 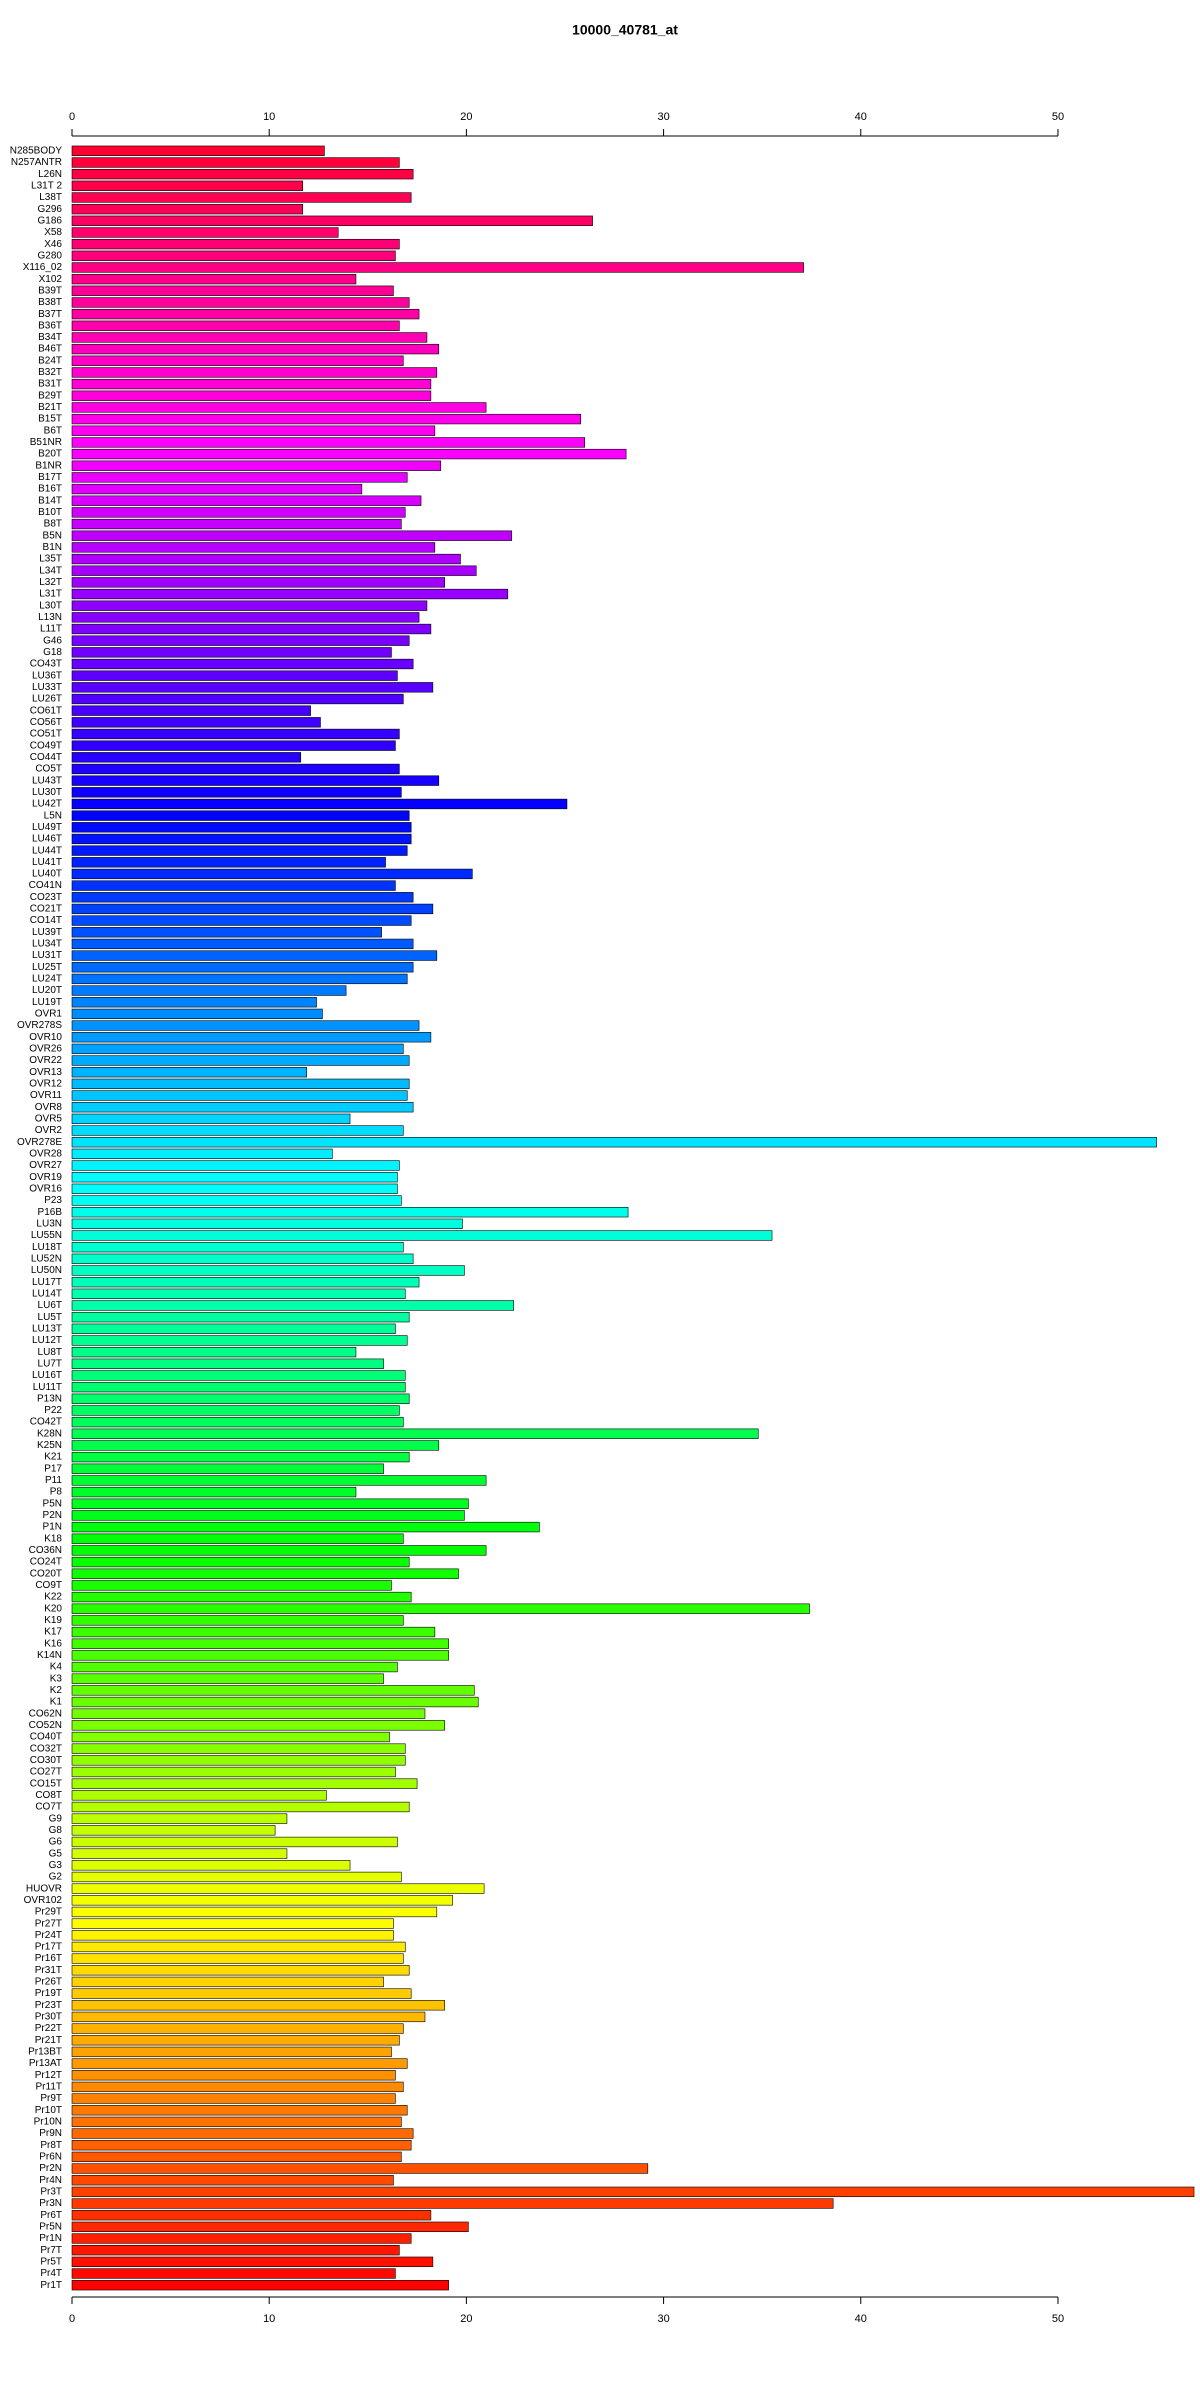 What do you see at coordinates (50, 2157) in the screenshot?
I see `y-tick-label: Pr6N` at bounding box center [50, 2157].